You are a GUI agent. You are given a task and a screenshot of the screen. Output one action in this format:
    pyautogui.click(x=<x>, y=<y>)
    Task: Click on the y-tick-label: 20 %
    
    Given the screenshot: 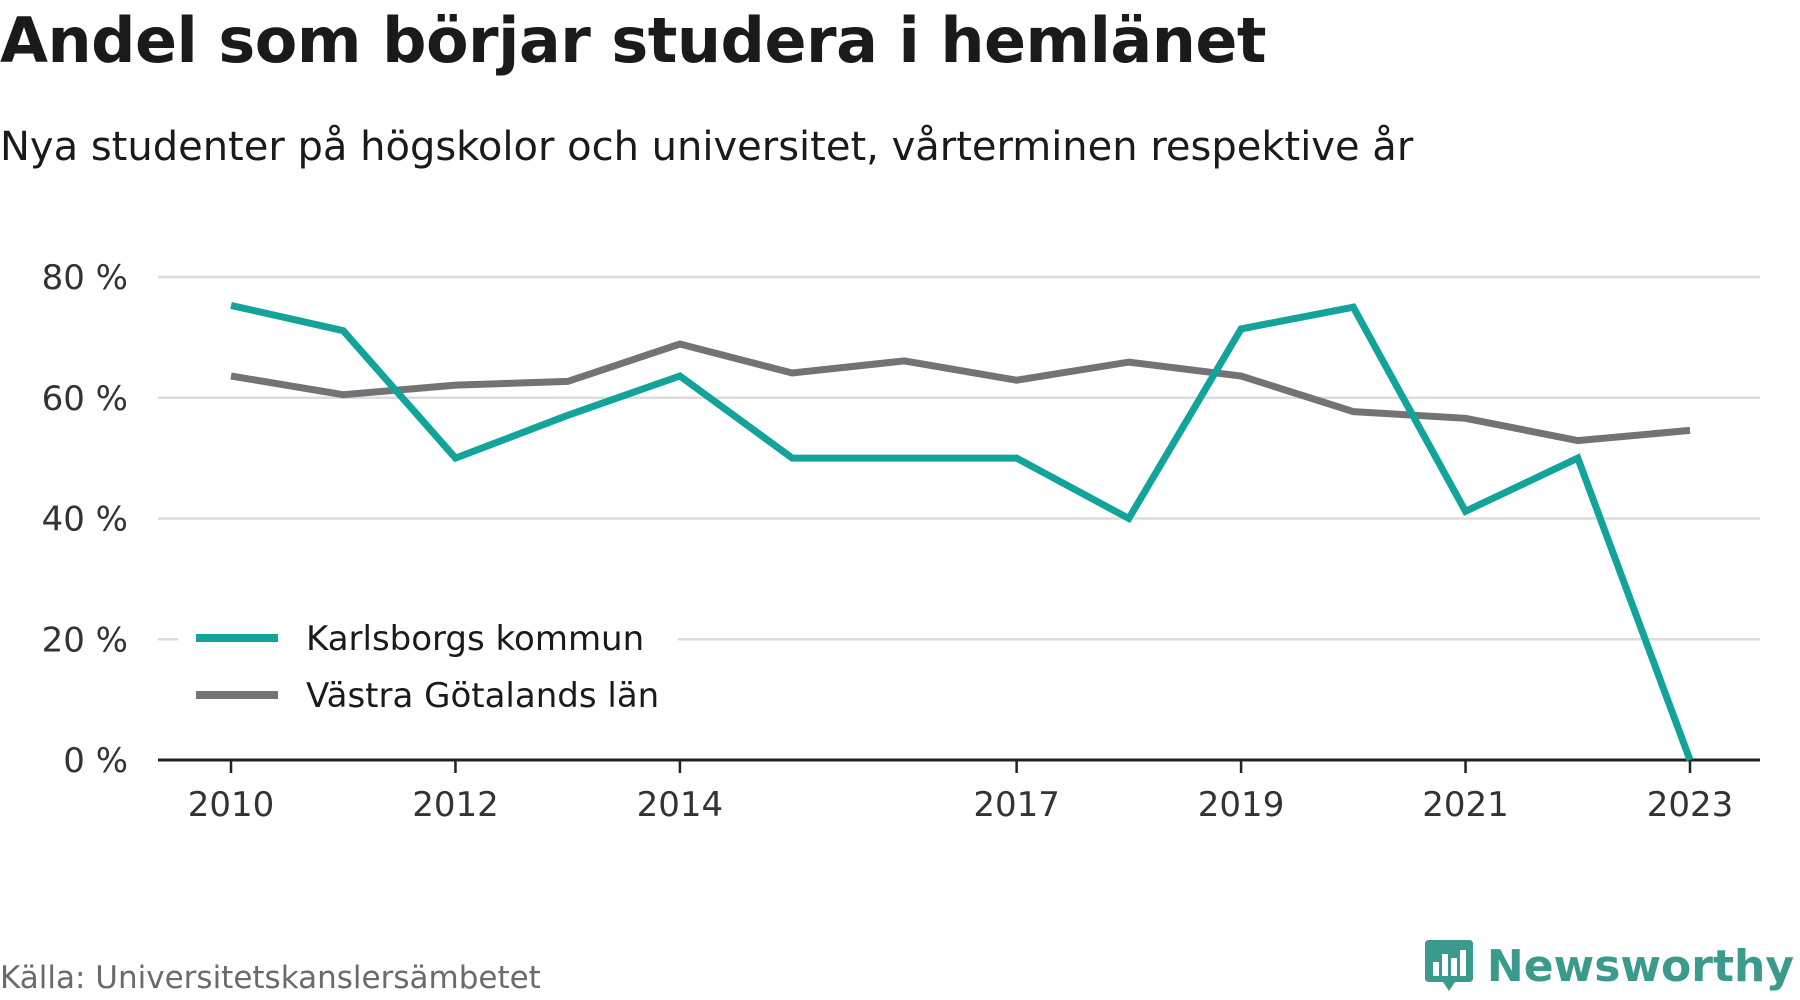 What is the action you would take?
    pyautogui.click(x=85, y=640)
    